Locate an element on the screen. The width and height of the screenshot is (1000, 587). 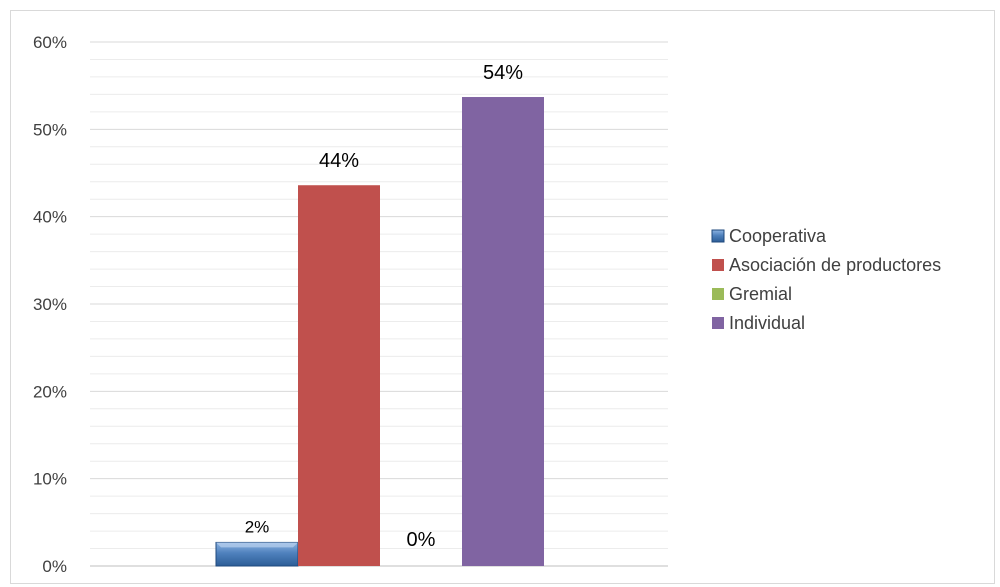
bar-asociacion is located at coordinates (339, 375).